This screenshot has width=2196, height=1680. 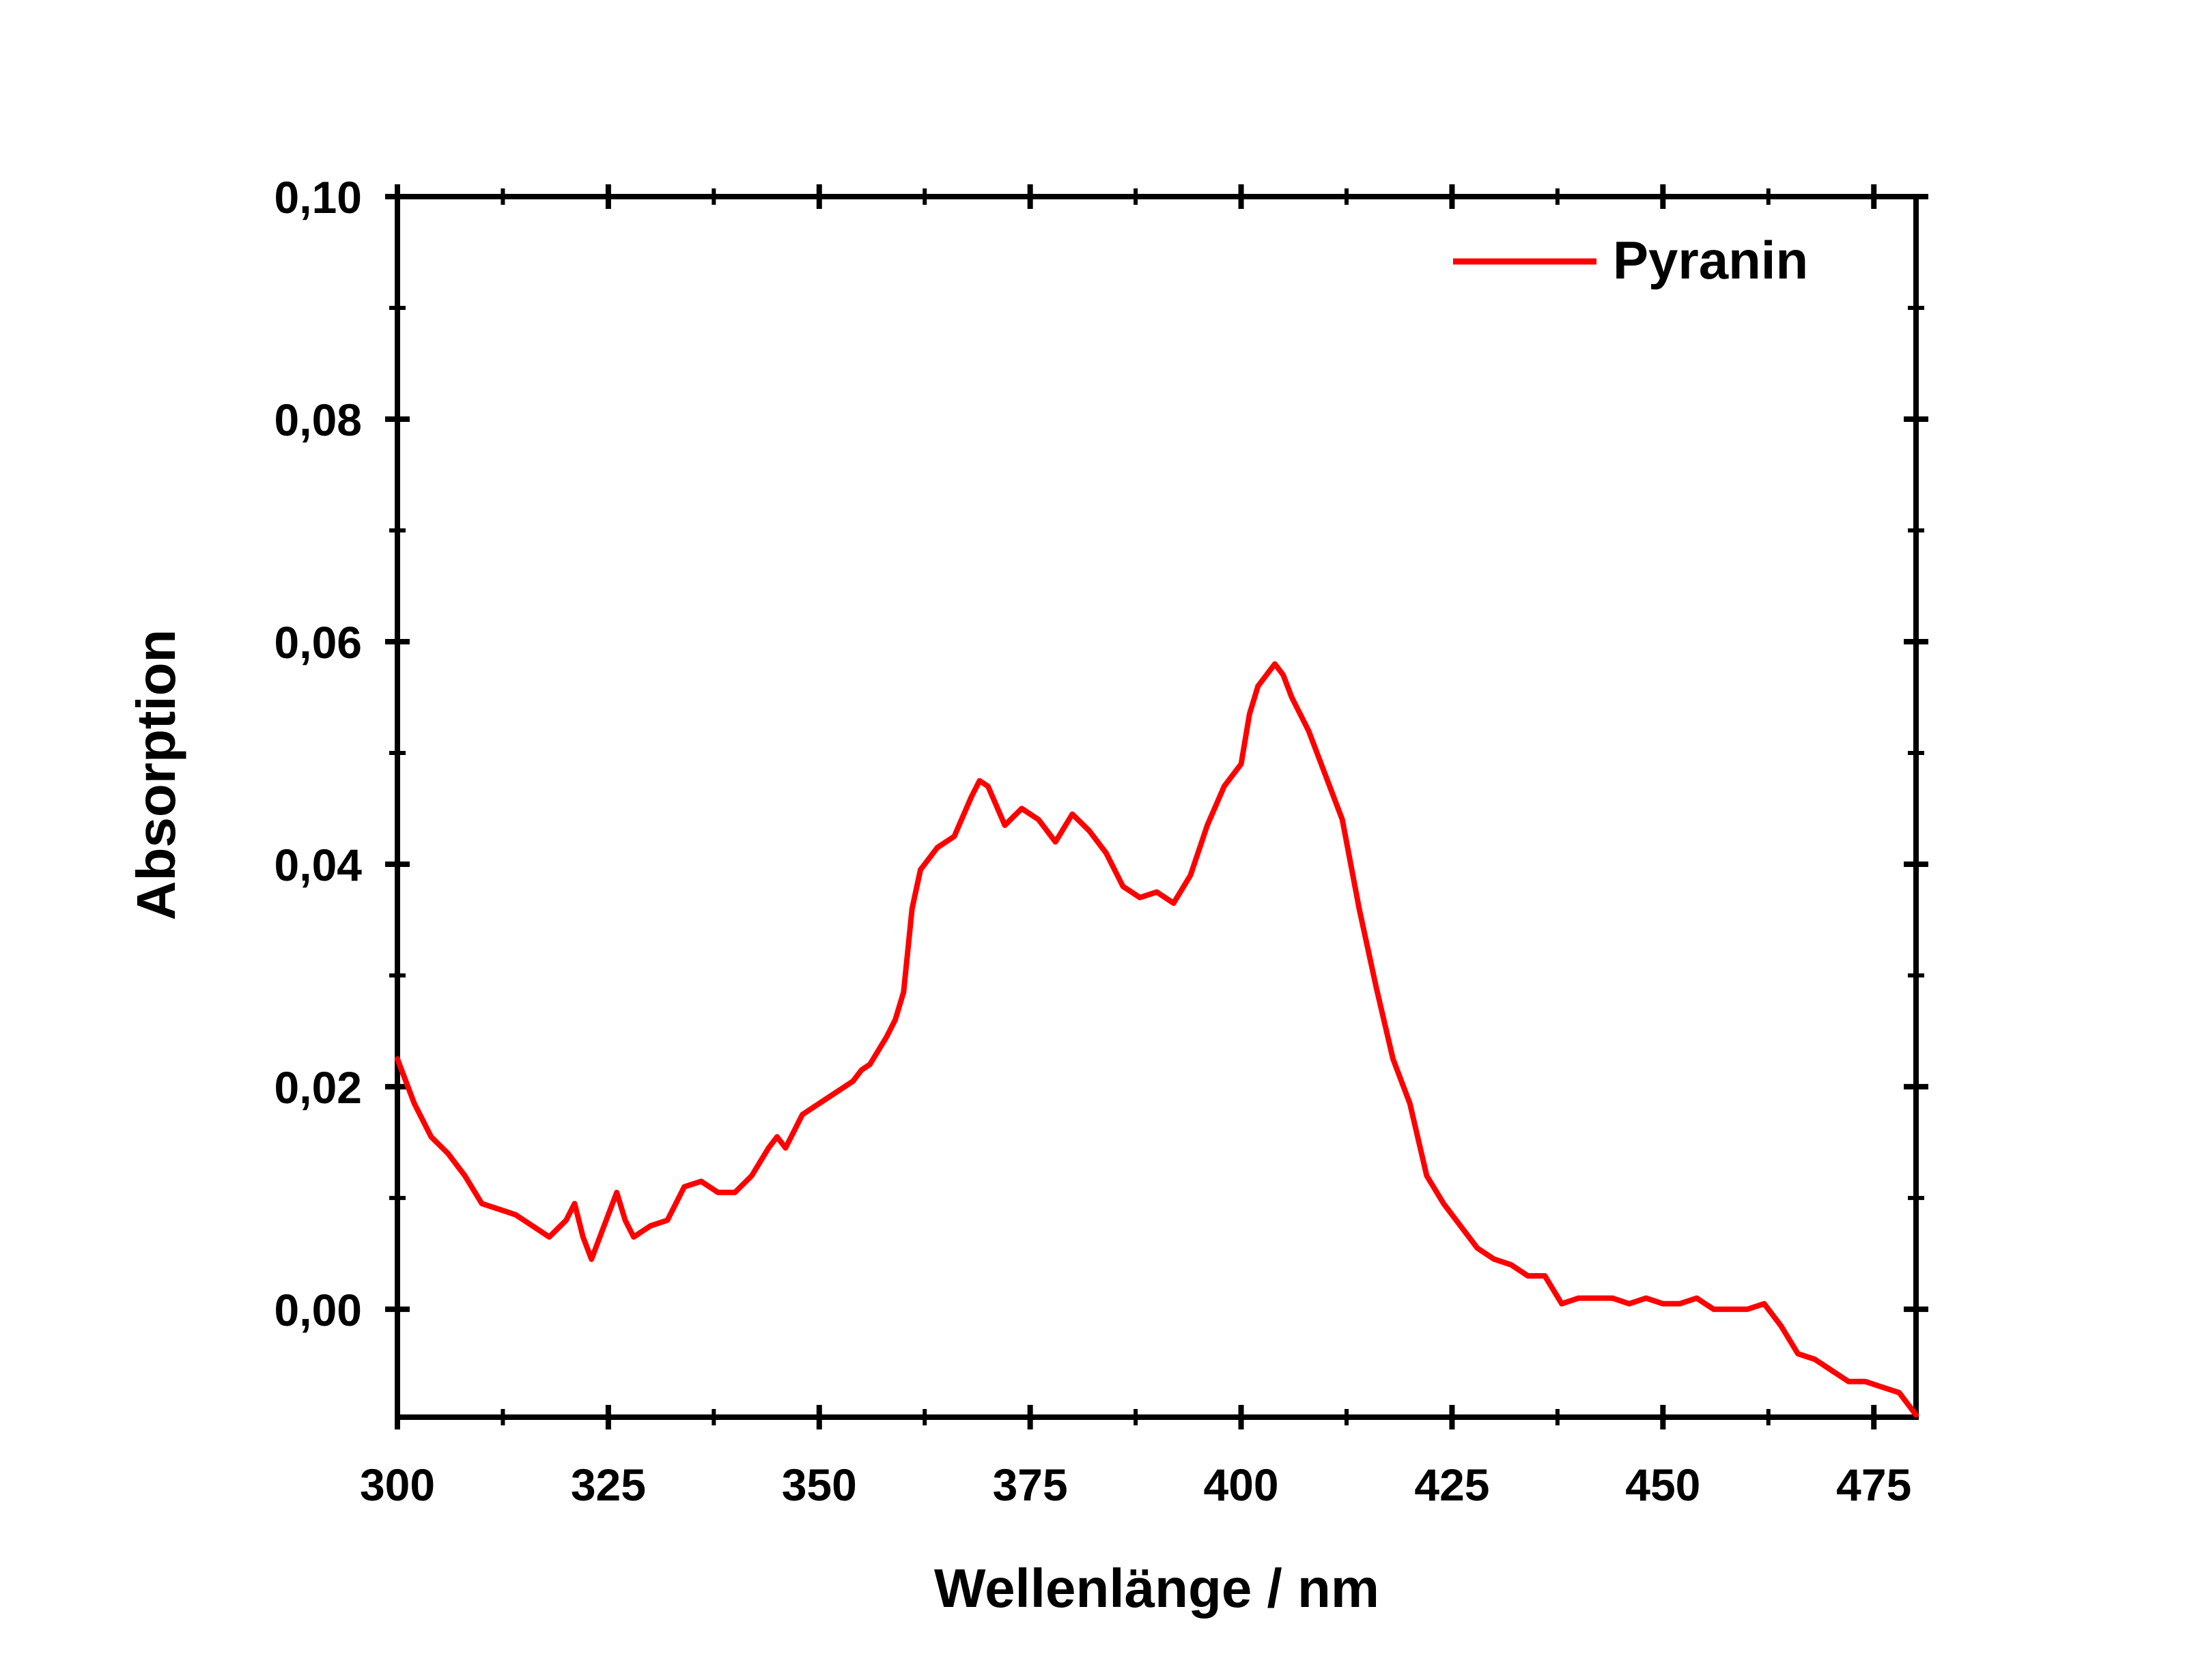 I want to click on x-axis-title: Wellenlänge / nm, so click(x=1156, y=1588).